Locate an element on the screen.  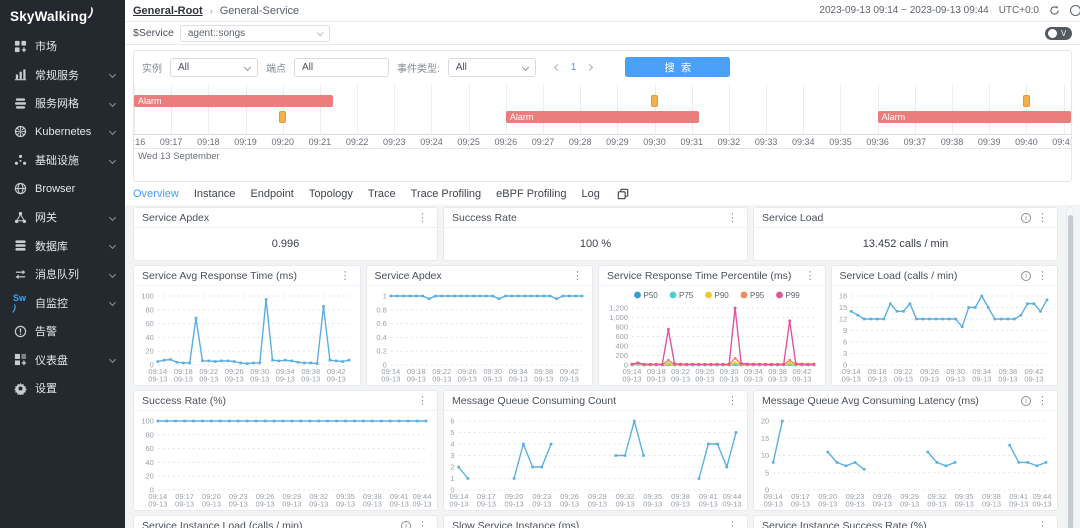
svg-text: 40 is located at coordinates (149, 462).